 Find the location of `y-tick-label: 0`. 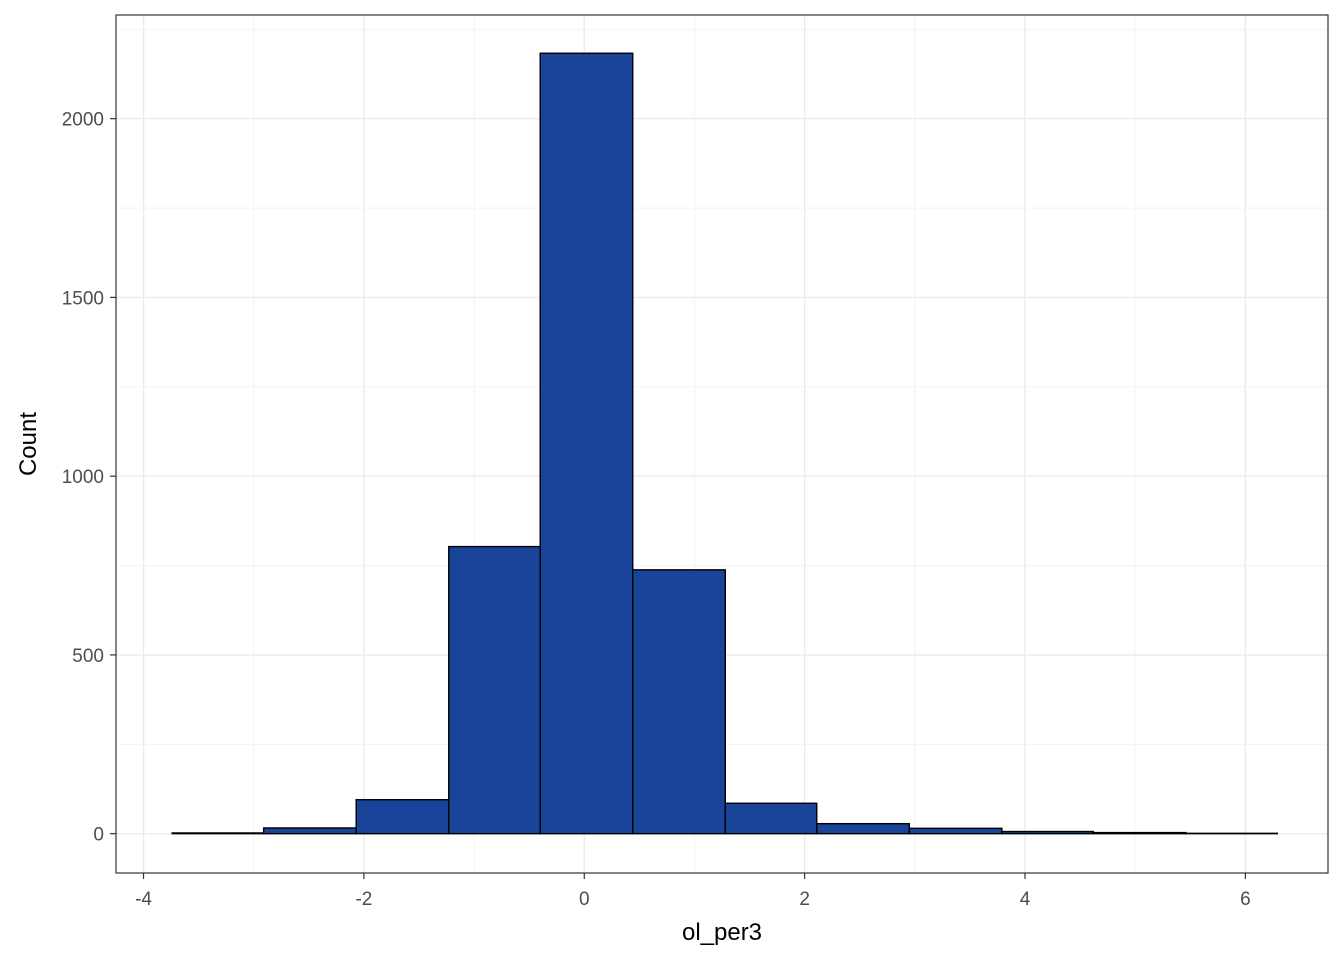

y-tick-label: 0 is located at coordinates (98, 835).